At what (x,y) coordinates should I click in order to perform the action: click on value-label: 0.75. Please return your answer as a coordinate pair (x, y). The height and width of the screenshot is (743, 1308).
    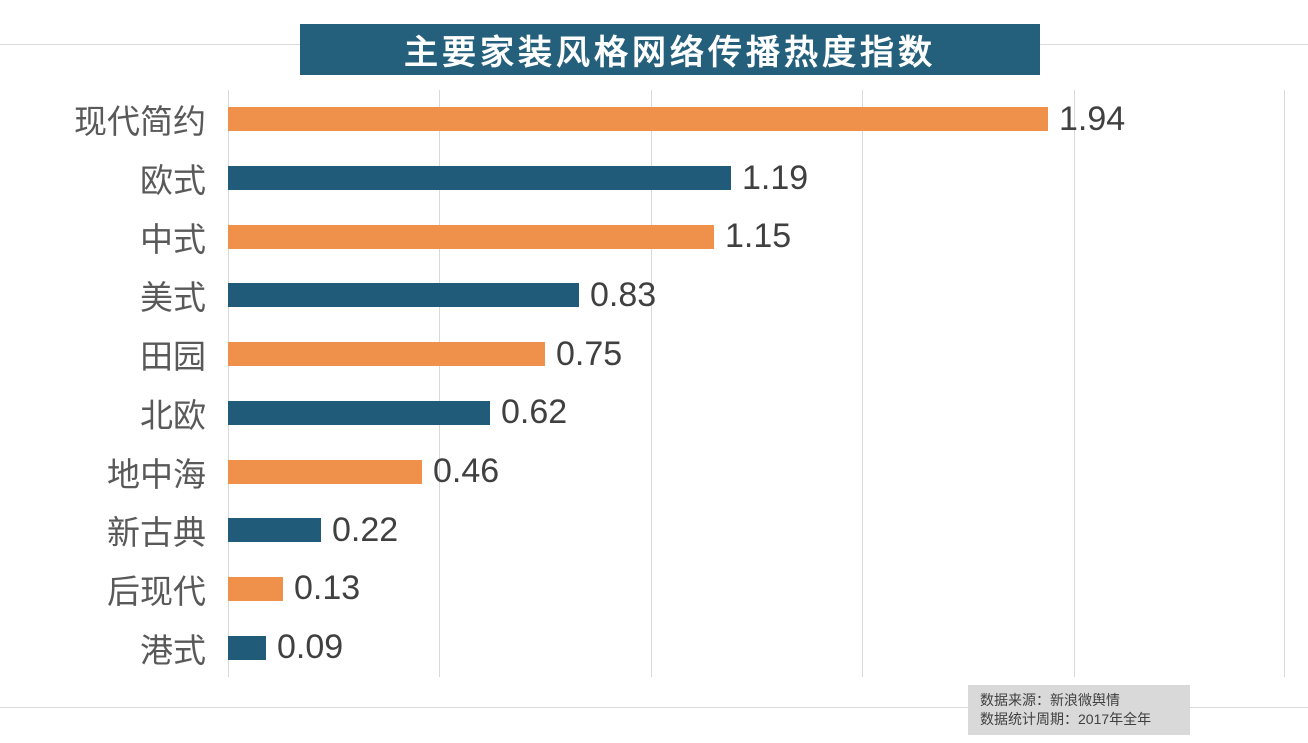
    Looking at the image, I should click on (589, 353).